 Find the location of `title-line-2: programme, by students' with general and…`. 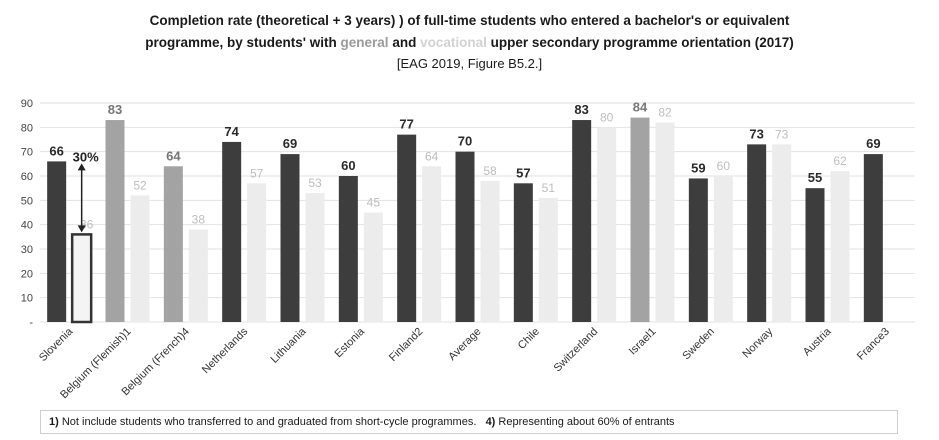

title-line-2: programme, by students' with general and… is located at coordinates (469, 43).